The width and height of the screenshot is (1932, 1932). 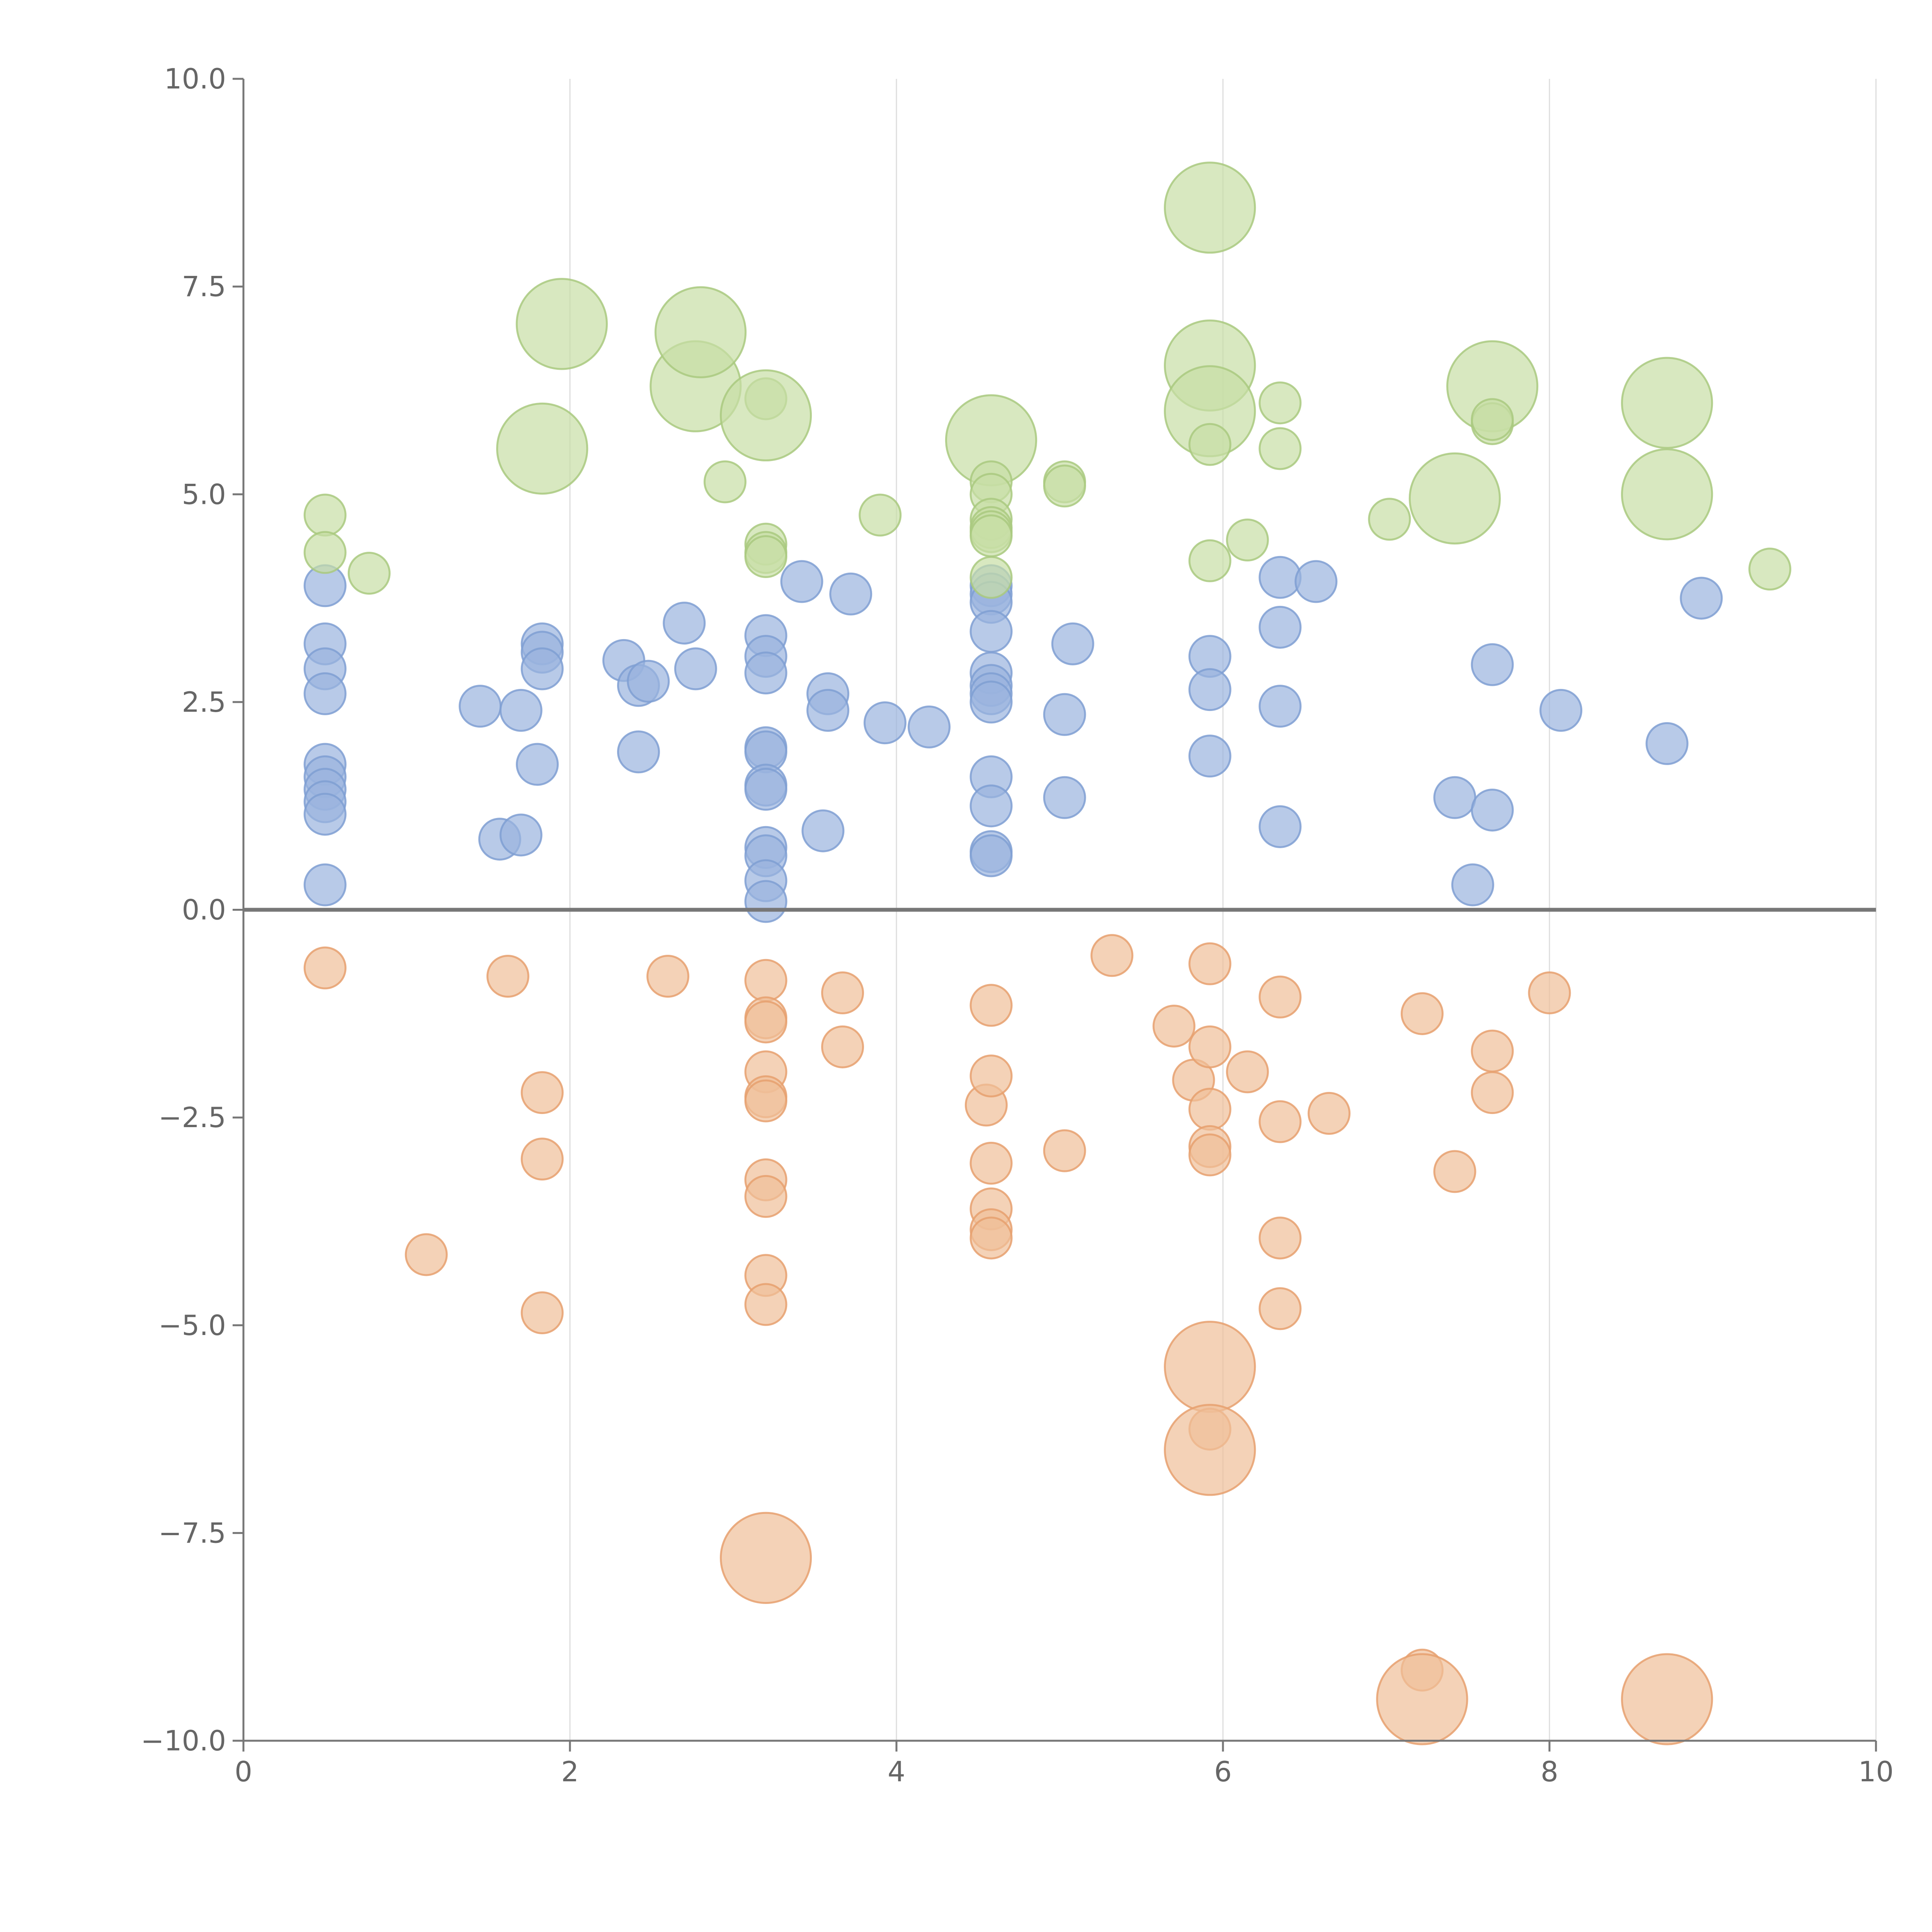 What do you see at coordinates (1549, 1771) in the screenshot?
I see `x-tick-label-4: 8` at bounding box center [1549, 1771].